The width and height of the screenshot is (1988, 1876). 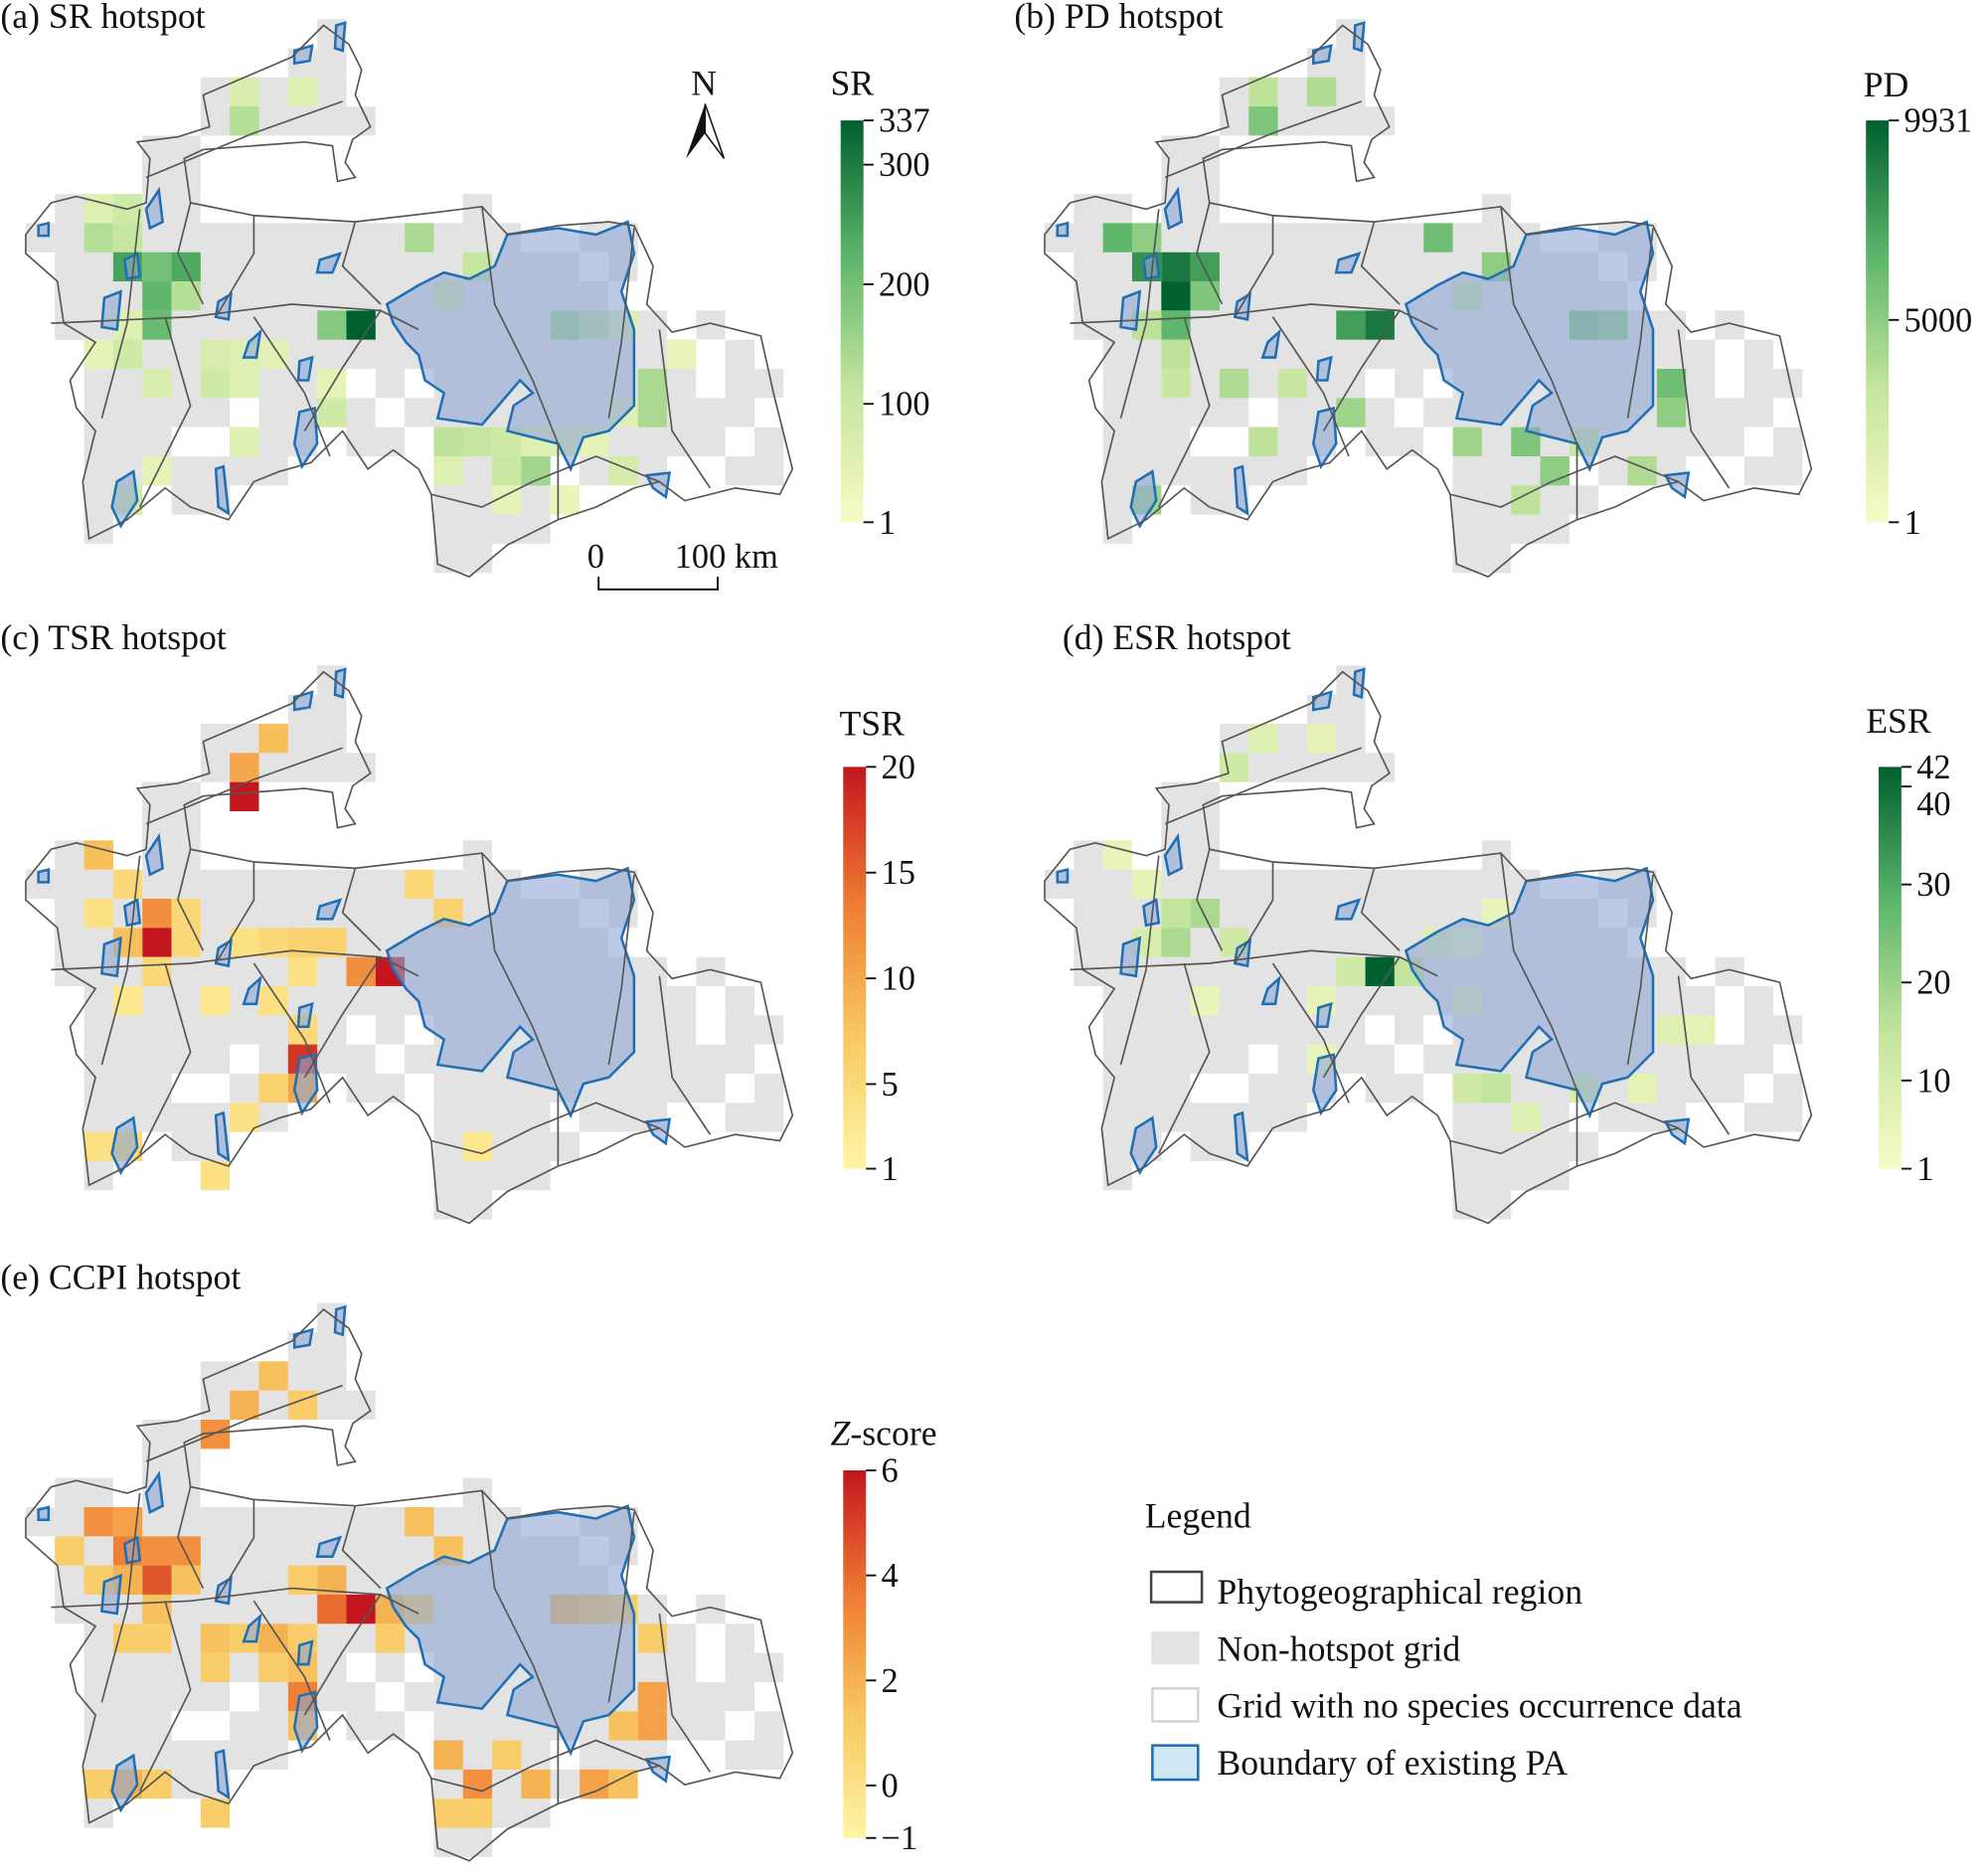 I want to click on legend-swatch-region, so click(x=1176, y=1587).